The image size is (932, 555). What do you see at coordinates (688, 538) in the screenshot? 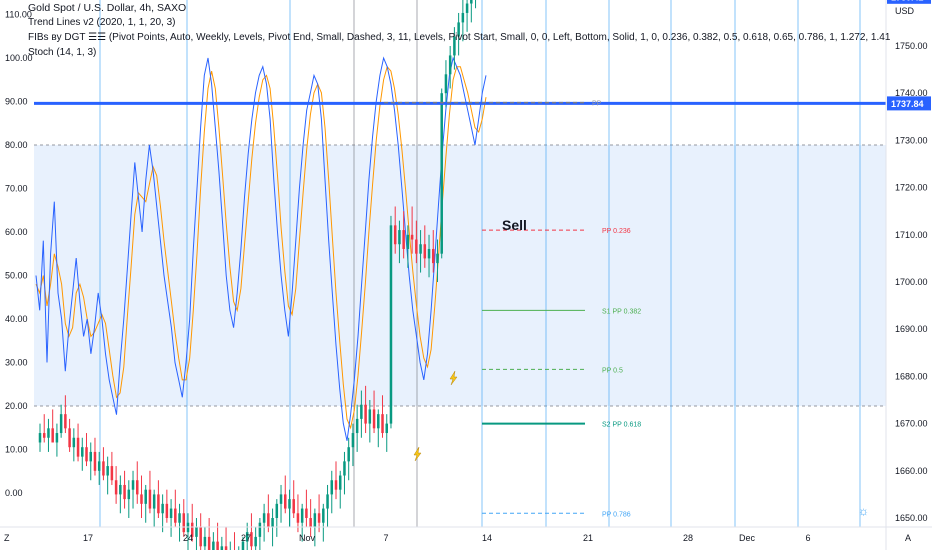
I see `time-tick-label: 28` at bounding box center [688, 538].